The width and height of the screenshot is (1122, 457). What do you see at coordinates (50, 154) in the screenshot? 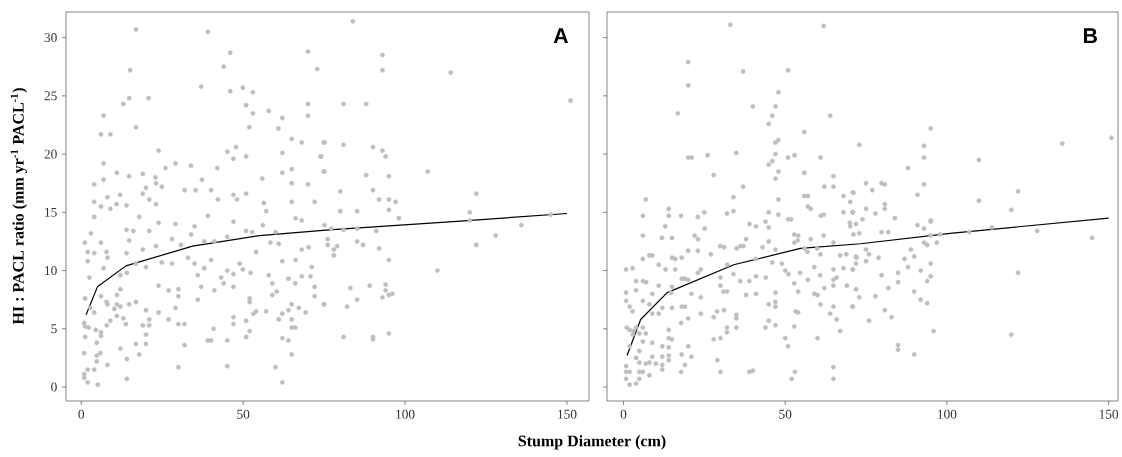
I see `y-tick-label: 20` at bounding box center [50, 154].